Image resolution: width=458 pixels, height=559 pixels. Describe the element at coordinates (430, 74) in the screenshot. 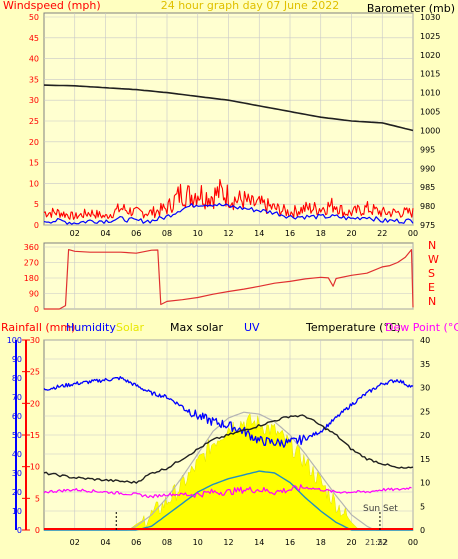

I see `barometer-tick-label: 1015` at that location.